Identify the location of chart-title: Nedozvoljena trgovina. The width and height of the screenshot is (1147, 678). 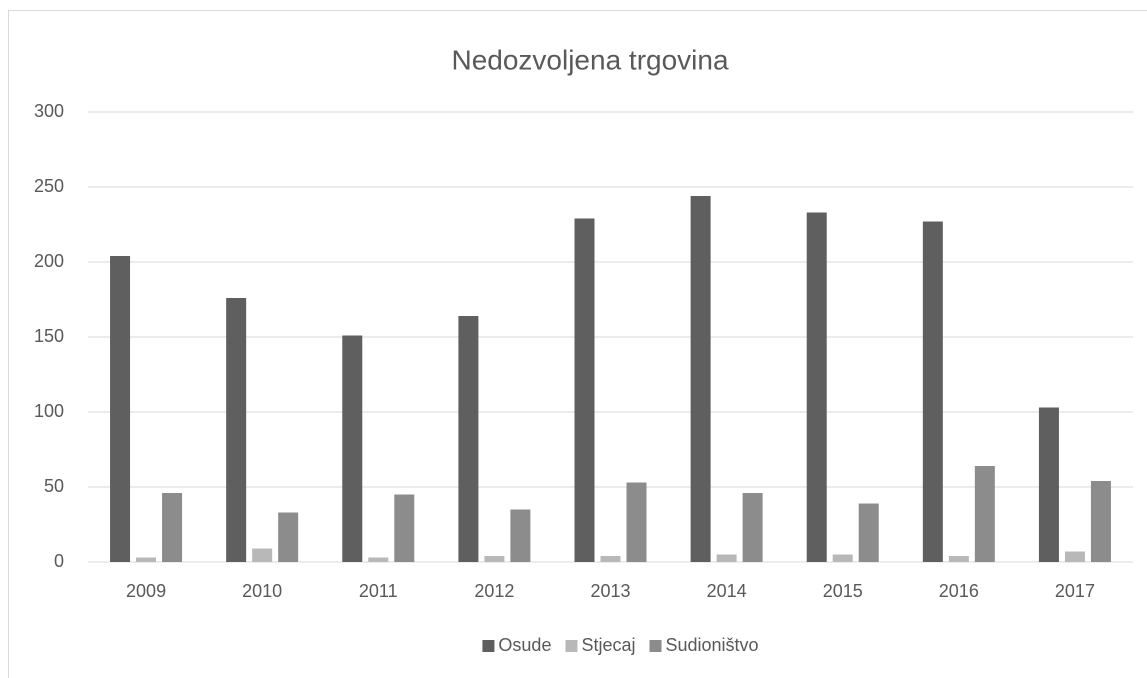
(589, 59).